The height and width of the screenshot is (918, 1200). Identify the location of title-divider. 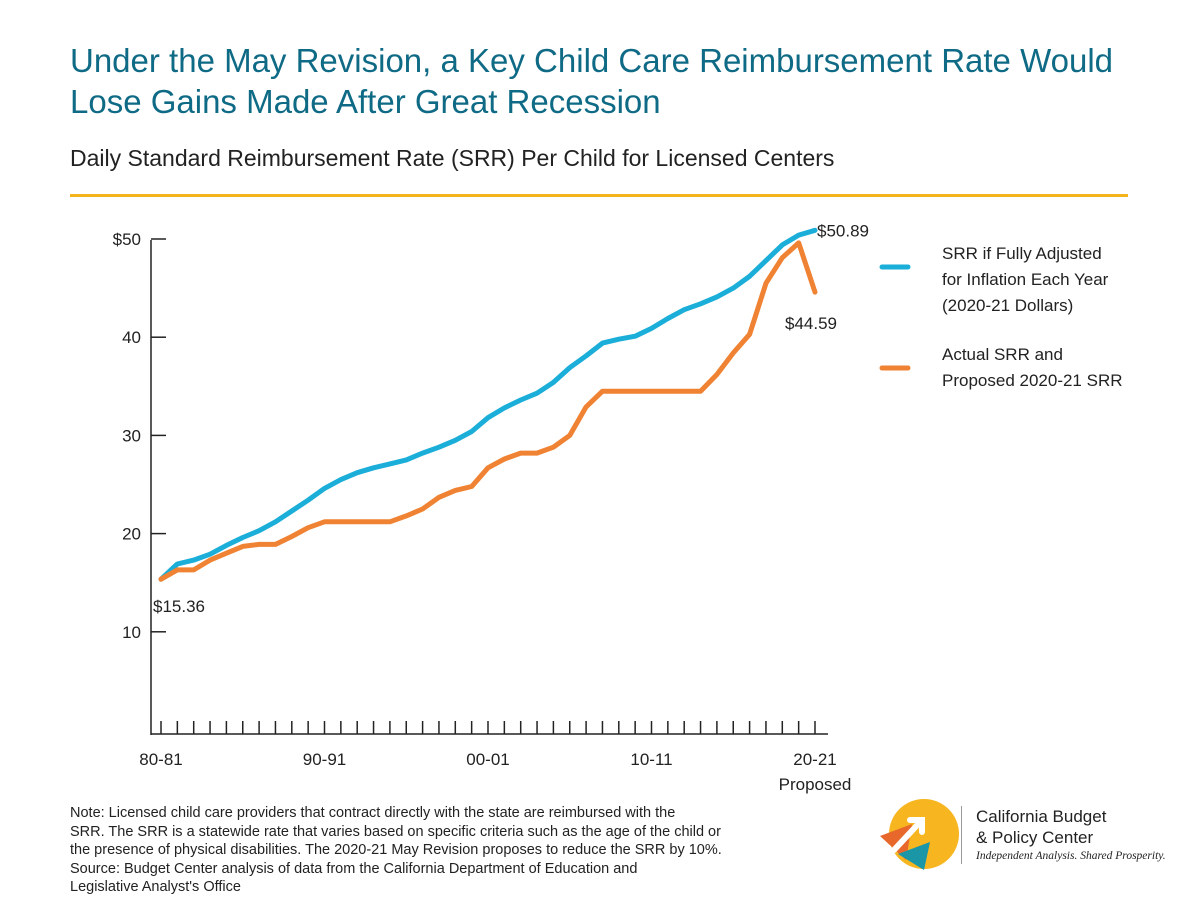
(599, 195).